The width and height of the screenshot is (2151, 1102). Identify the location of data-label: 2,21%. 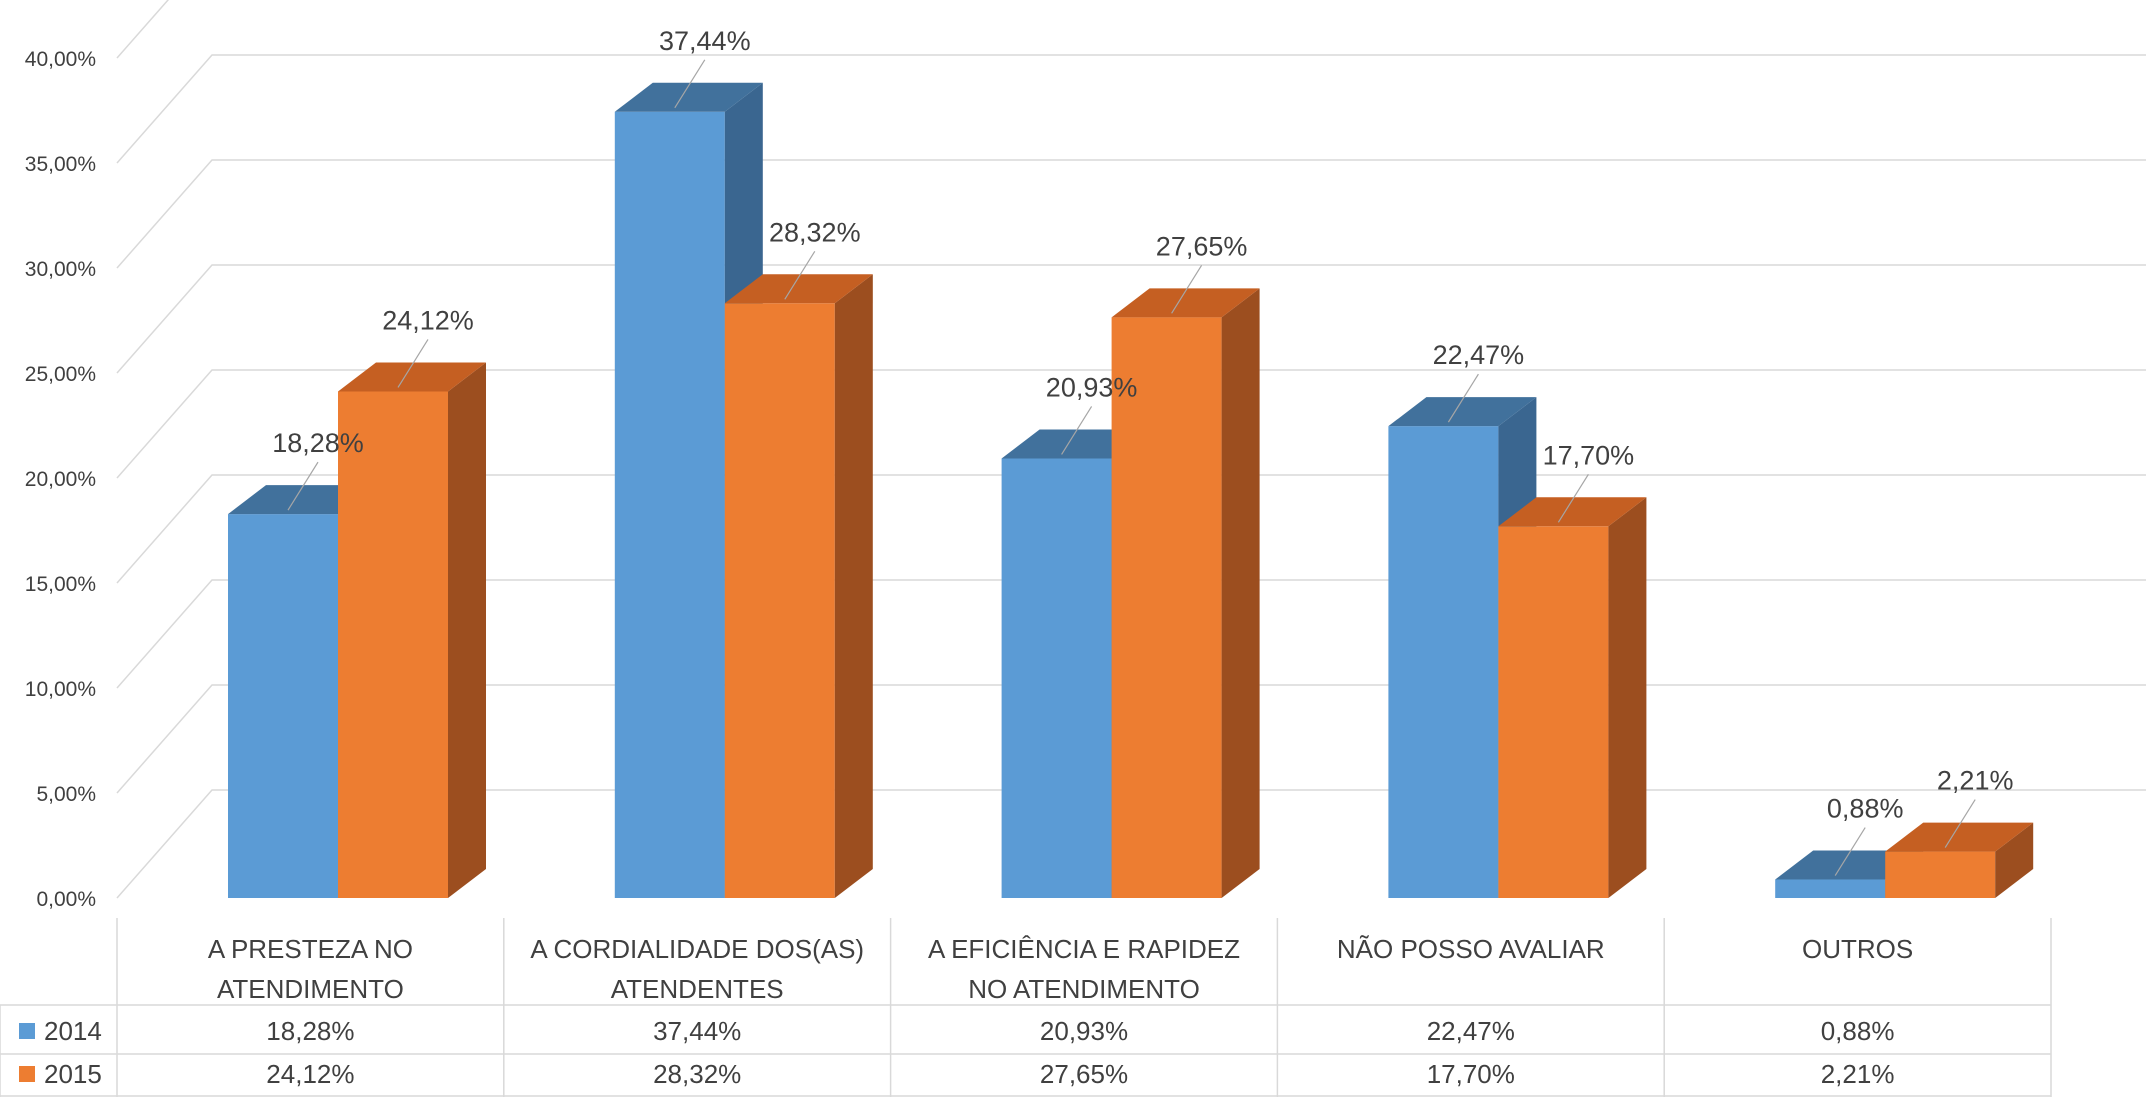
(1975, 781).